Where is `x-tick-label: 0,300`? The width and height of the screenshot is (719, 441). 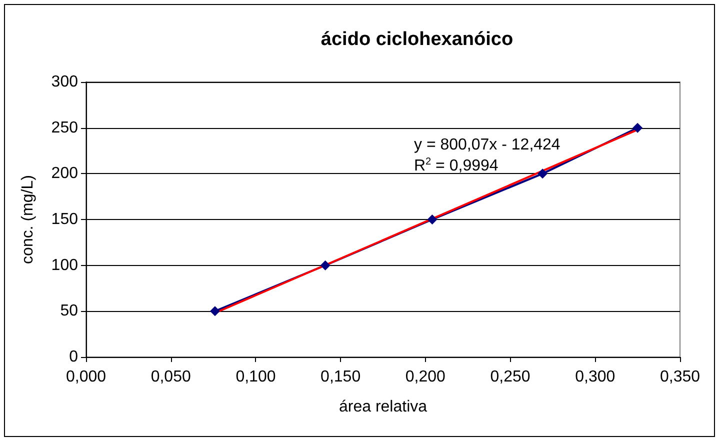
x-tick-label: 0,300 is located at coordinates (595, 377).